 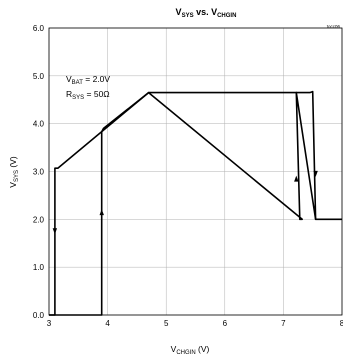 What do you see at coordinates (14, 172) in the screenshot?
I see `y-axis-title: VSYS (V)` at bounding box center [14, 172].